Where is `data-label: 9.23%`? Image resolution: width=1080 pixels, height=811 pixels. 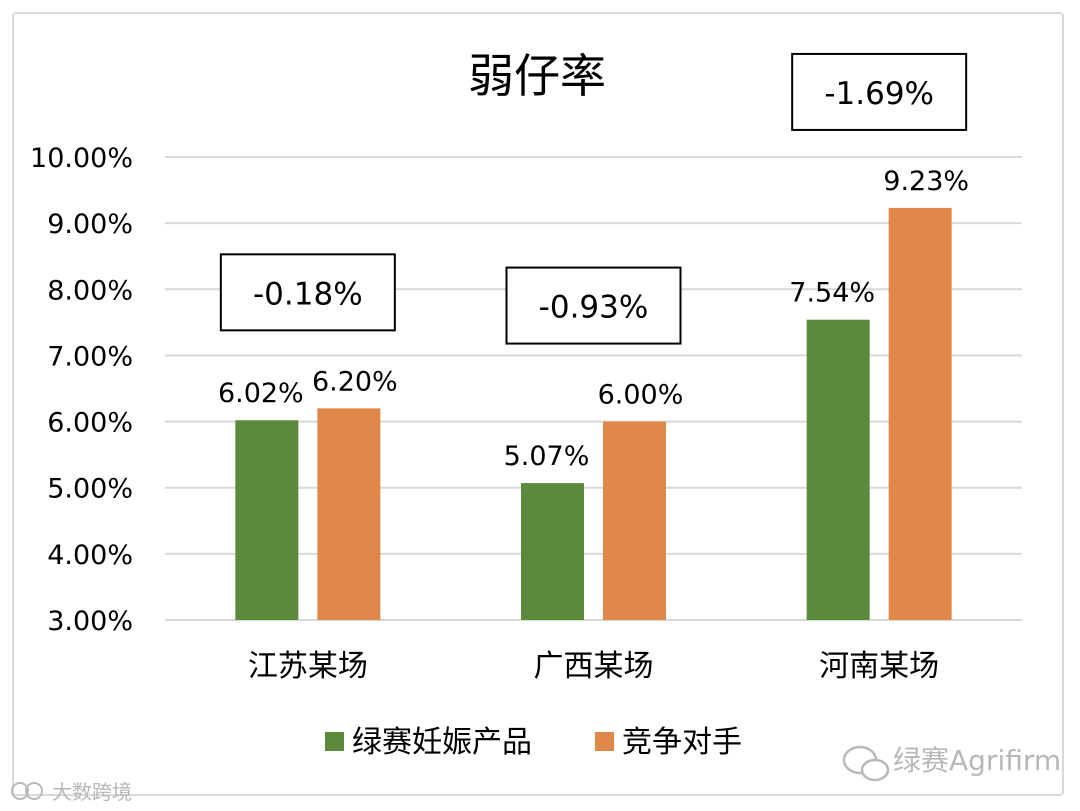 data-label: 9.23% is located at coordinates (926, 181).